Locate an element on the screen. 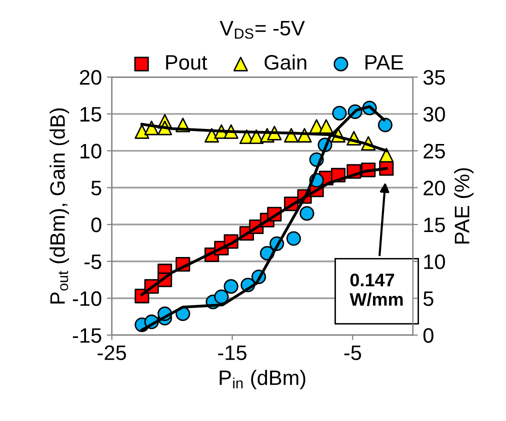  y2-tick-label: 5 is located at coordinates (428, 298).